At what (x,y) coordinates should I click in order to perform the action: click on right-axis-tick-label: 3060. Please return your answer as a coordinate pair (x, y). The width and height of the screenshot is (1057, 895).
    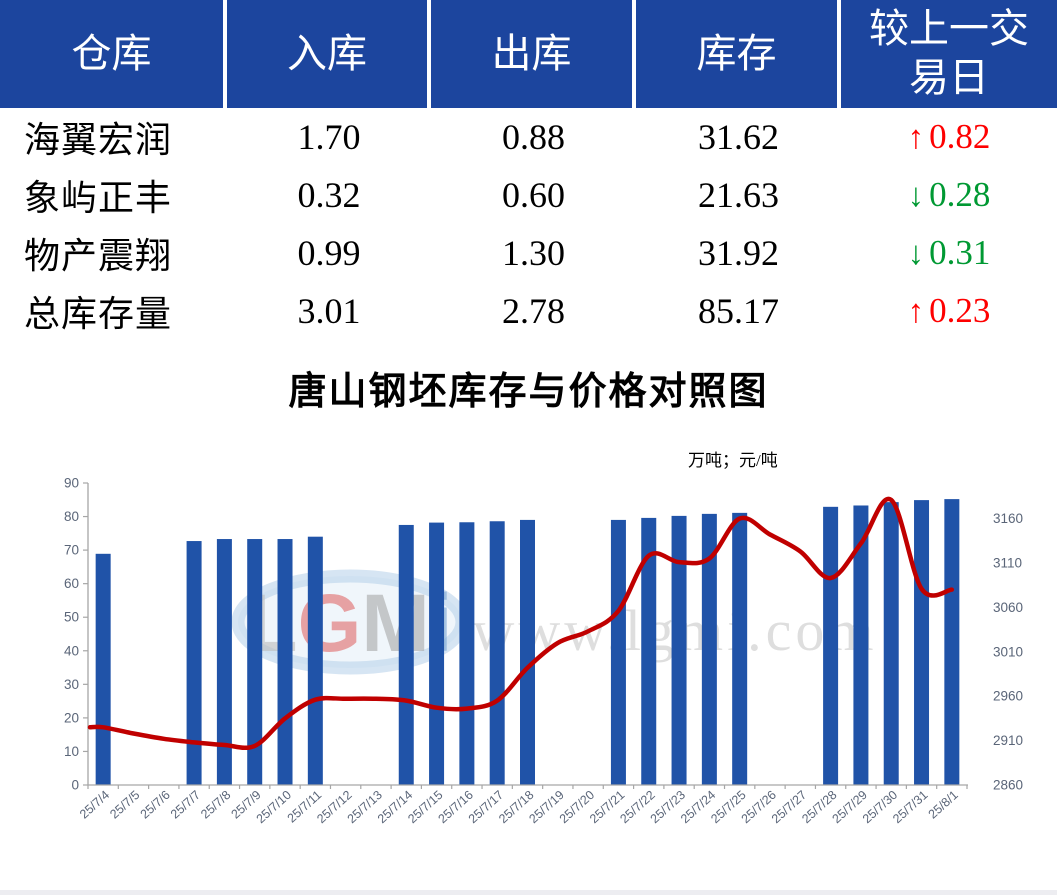
    Looking at the image, I should click on (1008, 607).